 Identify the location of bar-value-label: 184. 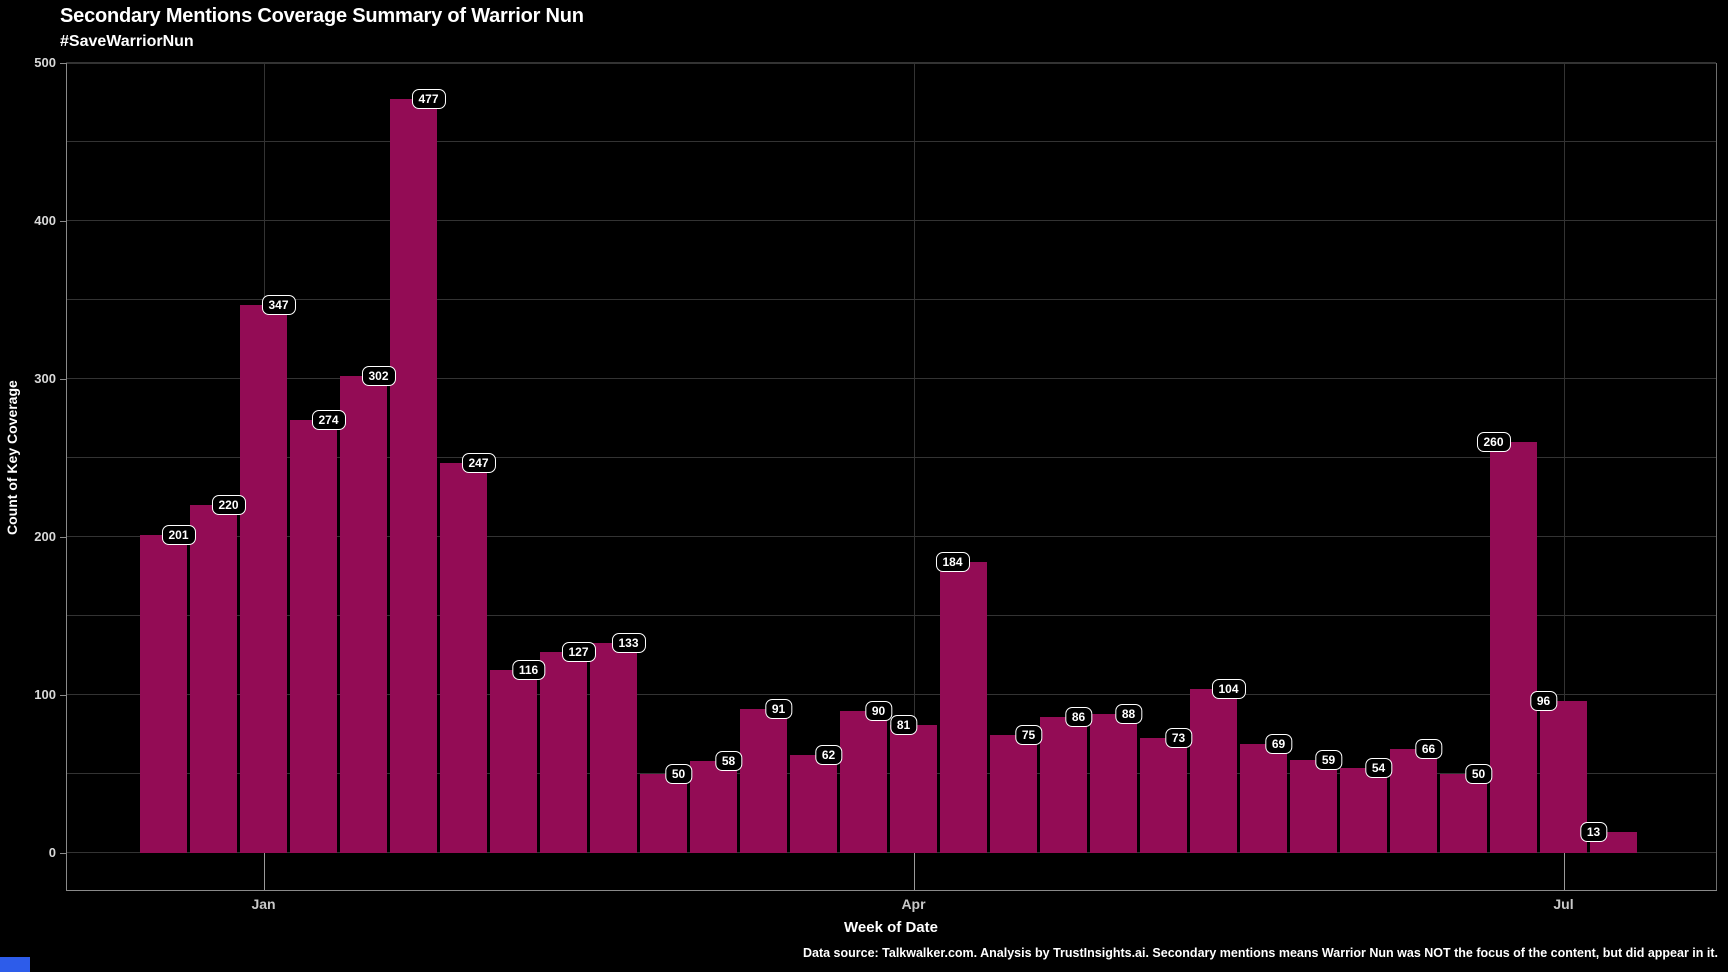
(952, 562).